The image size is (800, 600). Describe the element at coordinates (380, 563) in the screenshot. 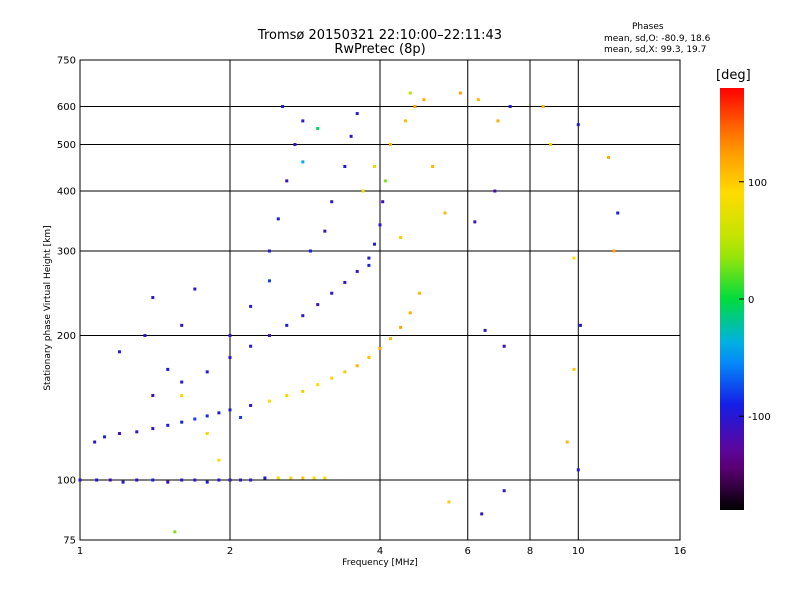

I see `x-axis-label: Frequency [MHz]` at that location.